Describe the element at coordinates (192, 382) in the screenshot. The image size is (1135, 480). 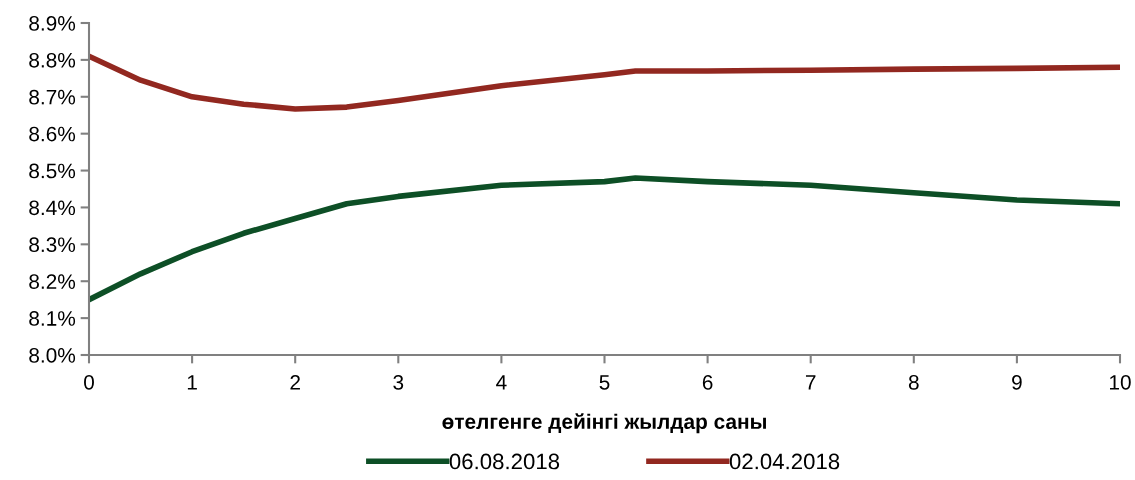
I see `x-tick-label: 1` at that location.